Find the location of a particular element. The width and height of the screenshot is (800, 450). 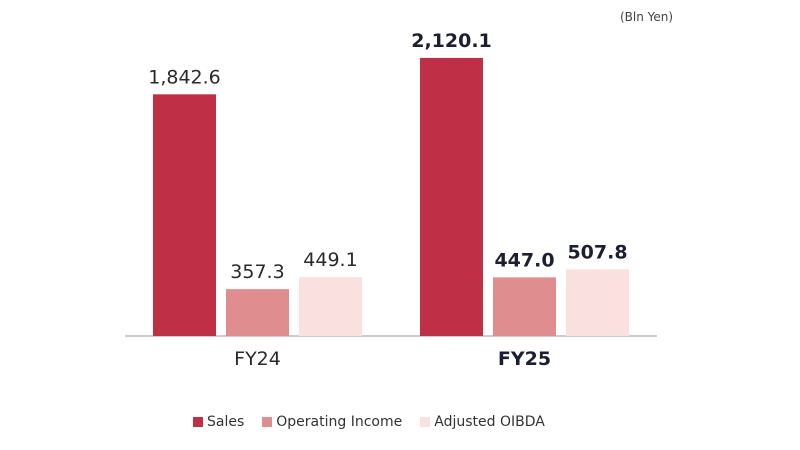

data-label-fy25-adjusted-oibda: 507.8 is located at coordinates (597, 252).